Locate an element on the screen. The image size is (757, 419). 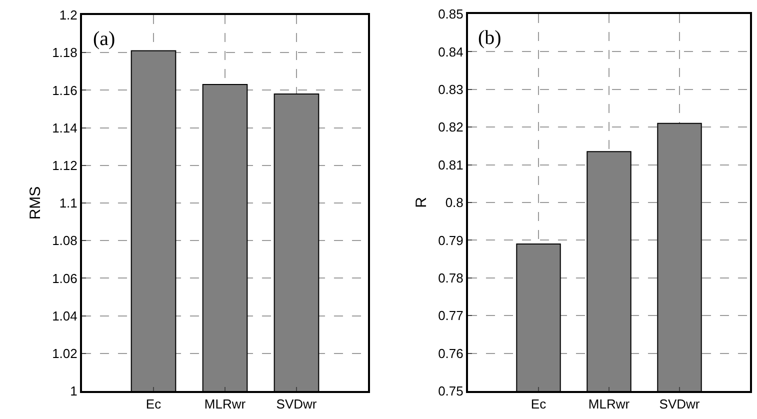
y-tick-label: 1.06 is located at coordinates (65, 278).